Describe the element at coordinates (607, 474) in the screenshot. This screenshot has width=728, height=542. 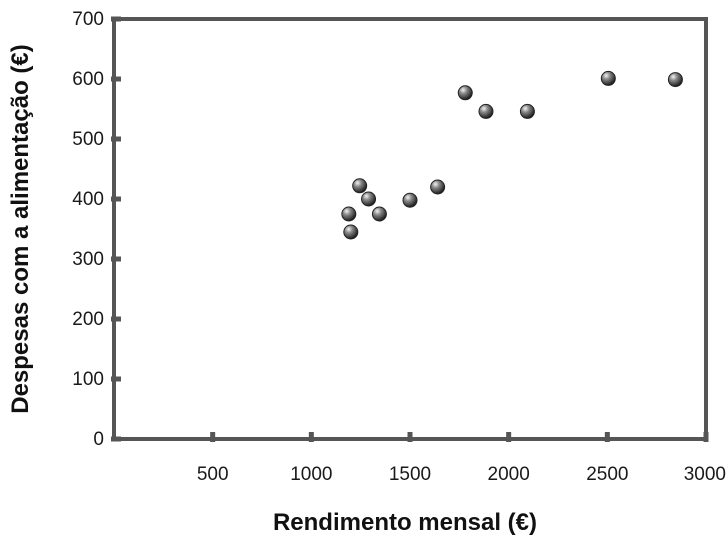
I see `x-tick-label: 2500` at that location.